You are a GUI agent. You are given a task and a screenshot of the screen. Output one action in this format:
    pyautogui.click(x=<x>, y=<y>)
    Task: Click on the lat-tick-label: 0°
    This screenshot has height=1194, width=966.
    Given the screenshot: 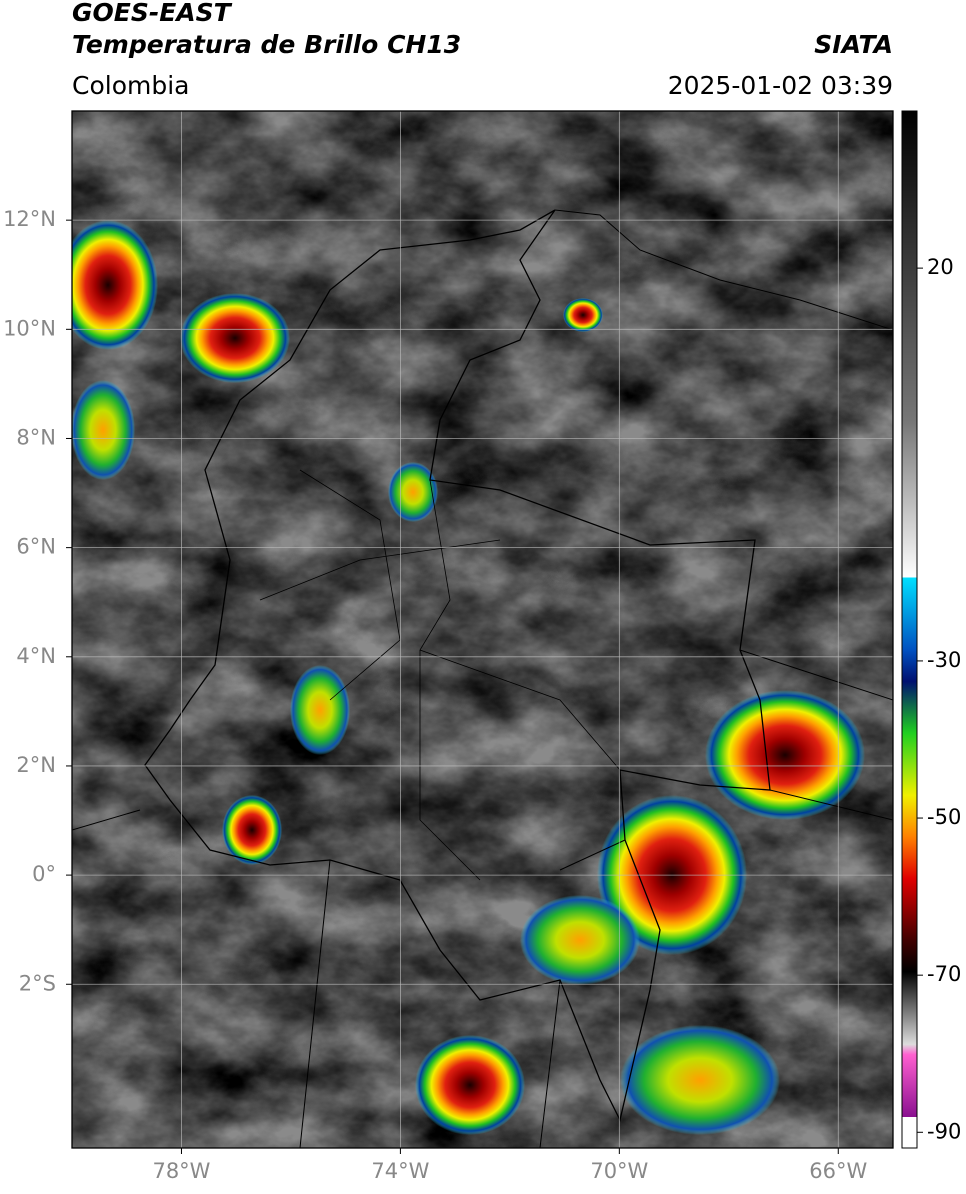 What is the action you would take?
    pyautogui.click(x=44, y=874)
    